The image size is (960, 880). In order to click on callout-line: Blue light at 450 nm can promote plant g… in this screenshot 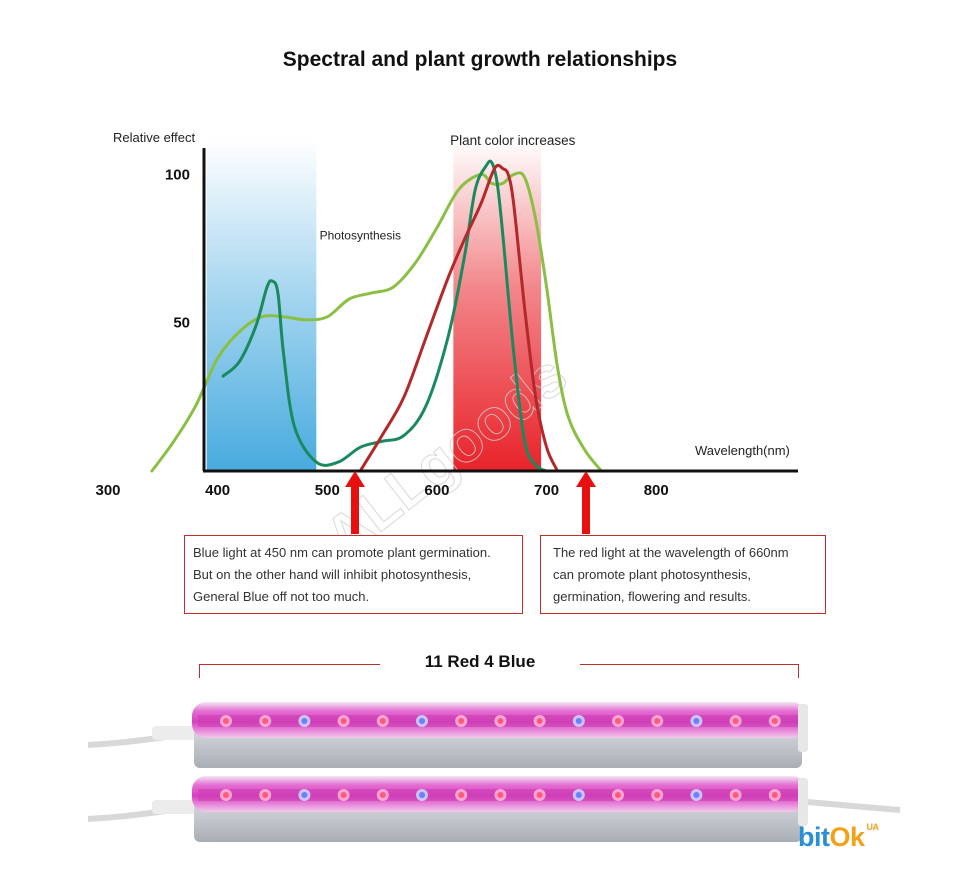, I will do `click(342, 552)`.